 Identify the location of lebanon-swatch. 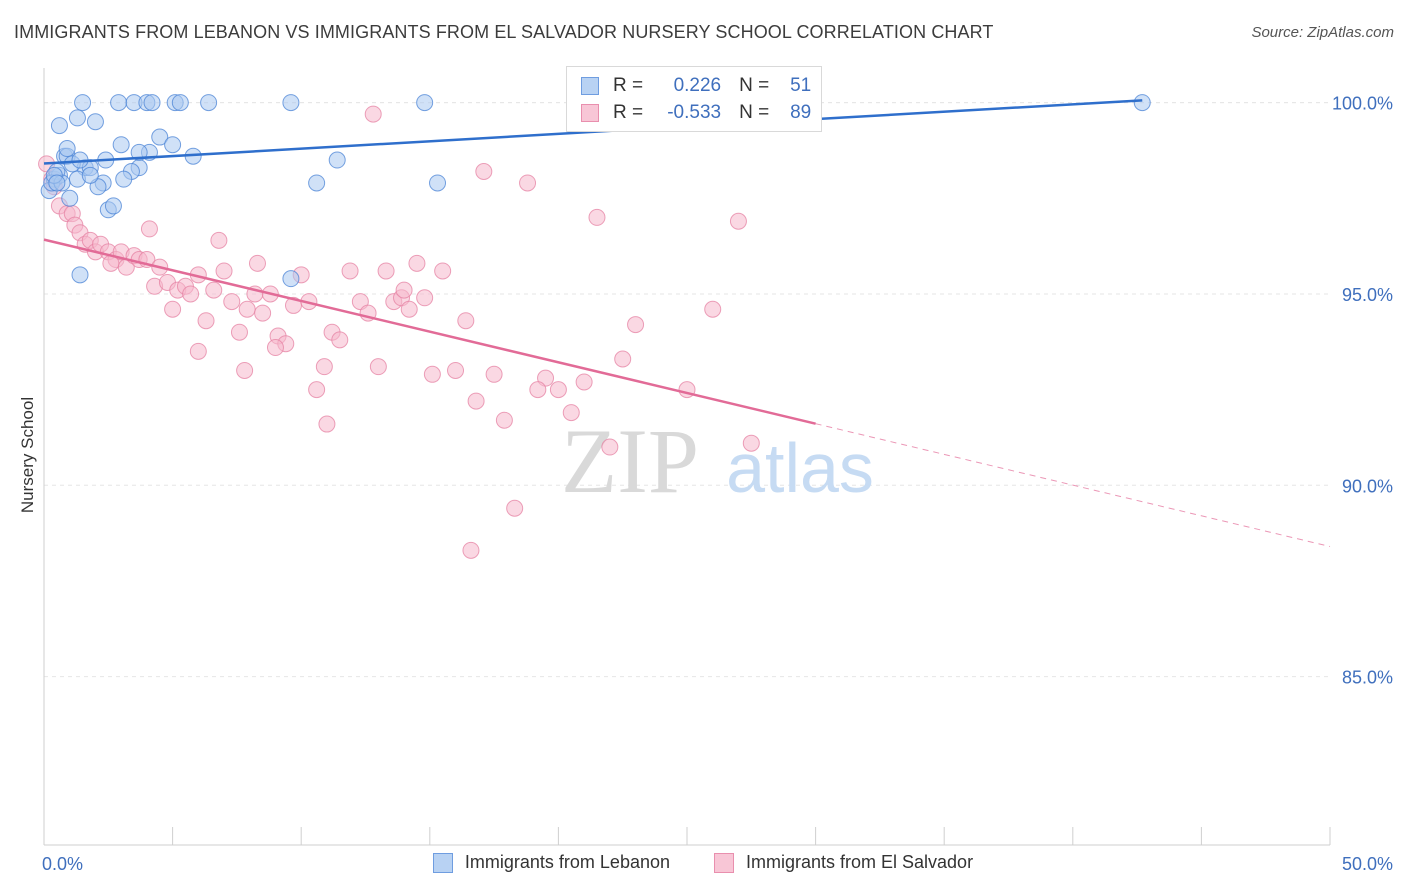
(590, 86).